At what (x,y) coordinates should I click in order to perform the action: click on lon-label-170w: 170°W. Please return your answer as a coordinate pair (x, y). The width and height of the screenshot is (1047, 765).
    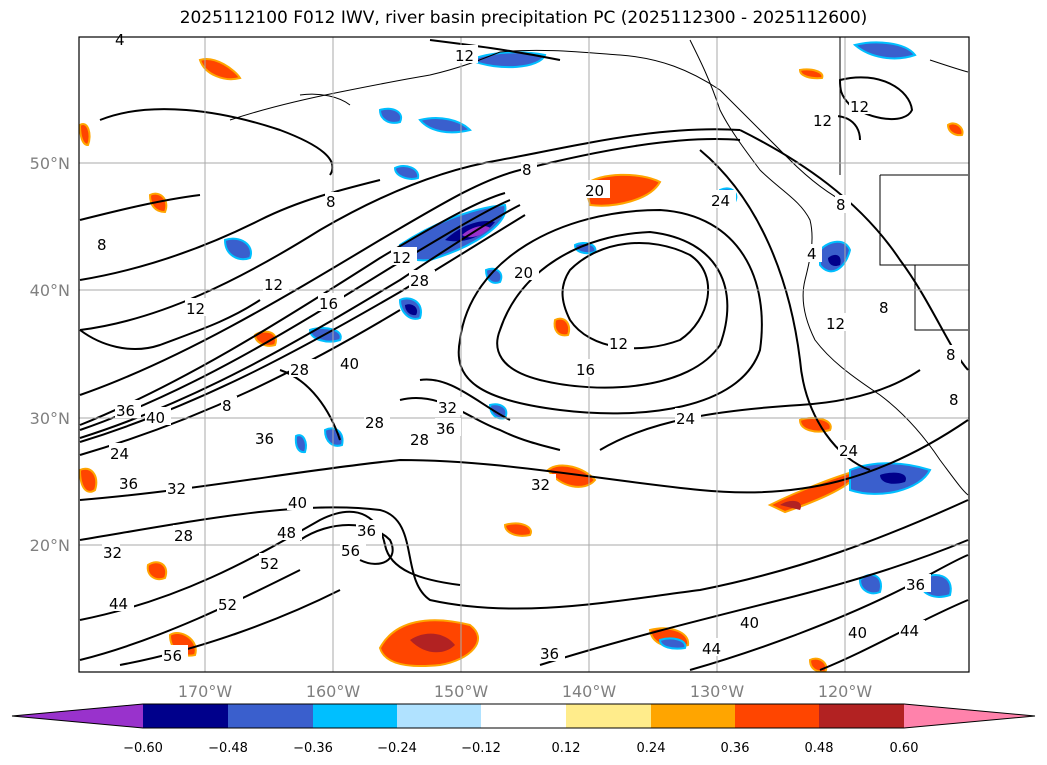
    Looking at the image, I should click on (205, 691).